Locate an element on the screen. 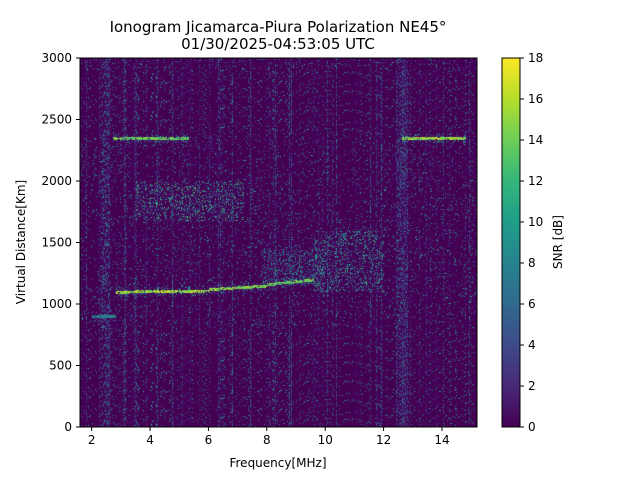  y-tick-label: 0 is located at coordinates (68, 427).